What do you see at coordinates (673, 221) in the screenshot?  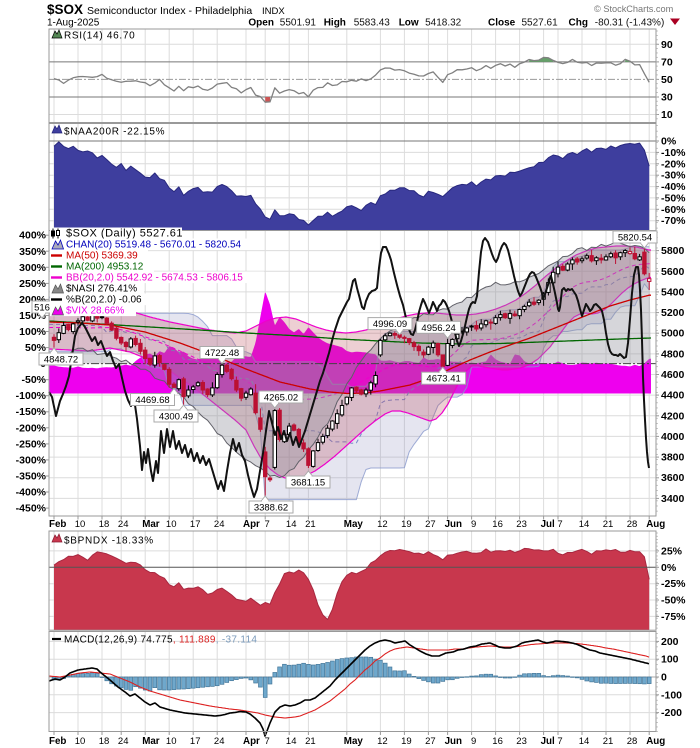 I see `svg-text: -70%` at bounding box center [673, 221].